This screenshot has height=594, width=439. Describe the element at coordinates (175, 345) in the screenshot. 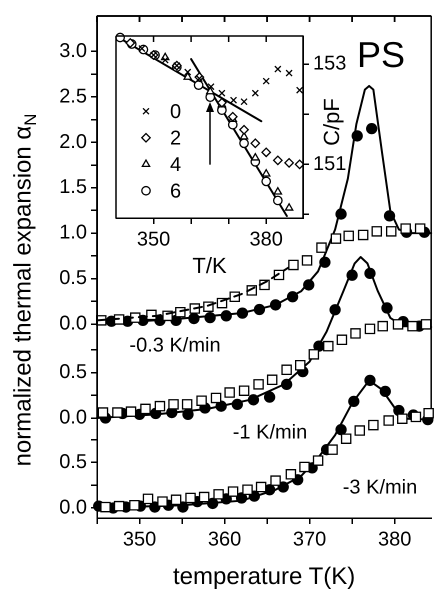

I see `annotation: -0.3 K/min` at that location.